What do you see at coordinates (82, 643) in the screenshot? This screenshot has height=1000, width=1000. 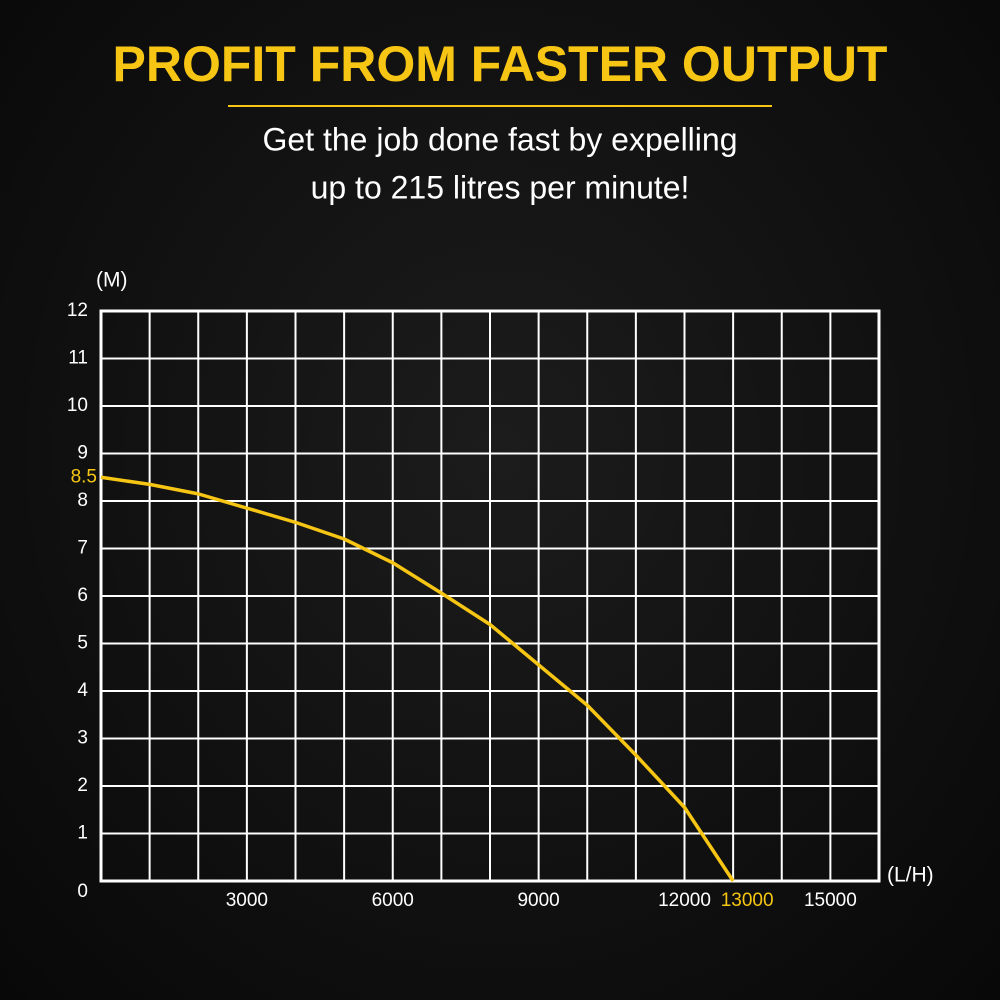 I see `y-tick-label: 5` at bounding box center [82, 643].